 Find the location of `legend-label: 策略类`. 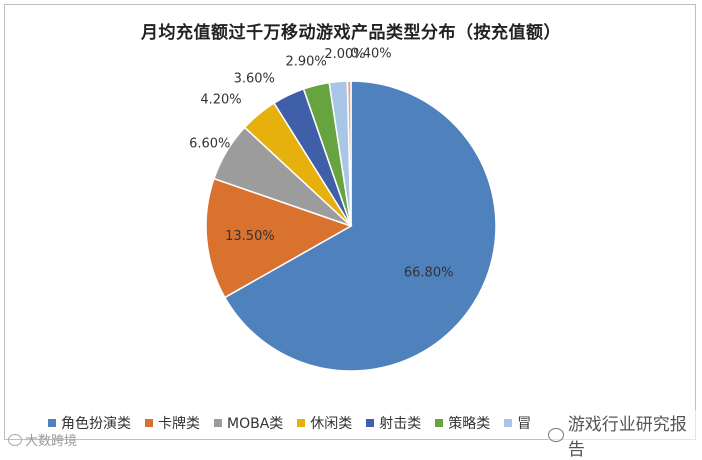

legend-label: 策略类 is located at coordinates (469, 424).